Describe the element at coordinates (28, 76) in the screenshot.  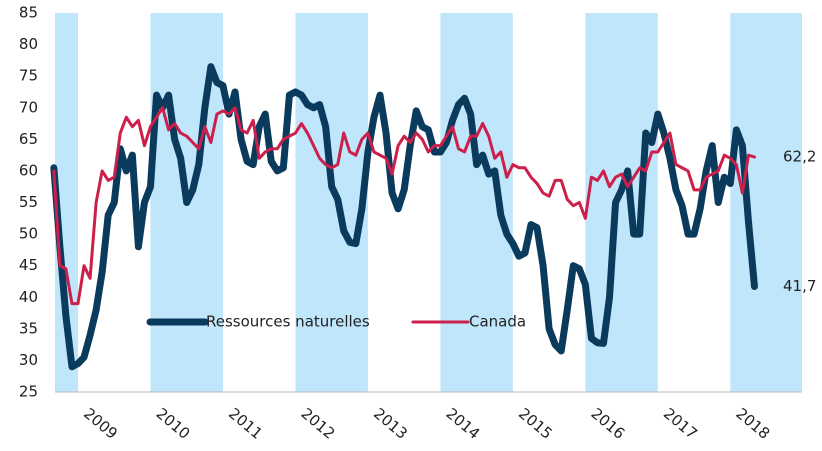
I see `y-tick-label: 75` at that location.